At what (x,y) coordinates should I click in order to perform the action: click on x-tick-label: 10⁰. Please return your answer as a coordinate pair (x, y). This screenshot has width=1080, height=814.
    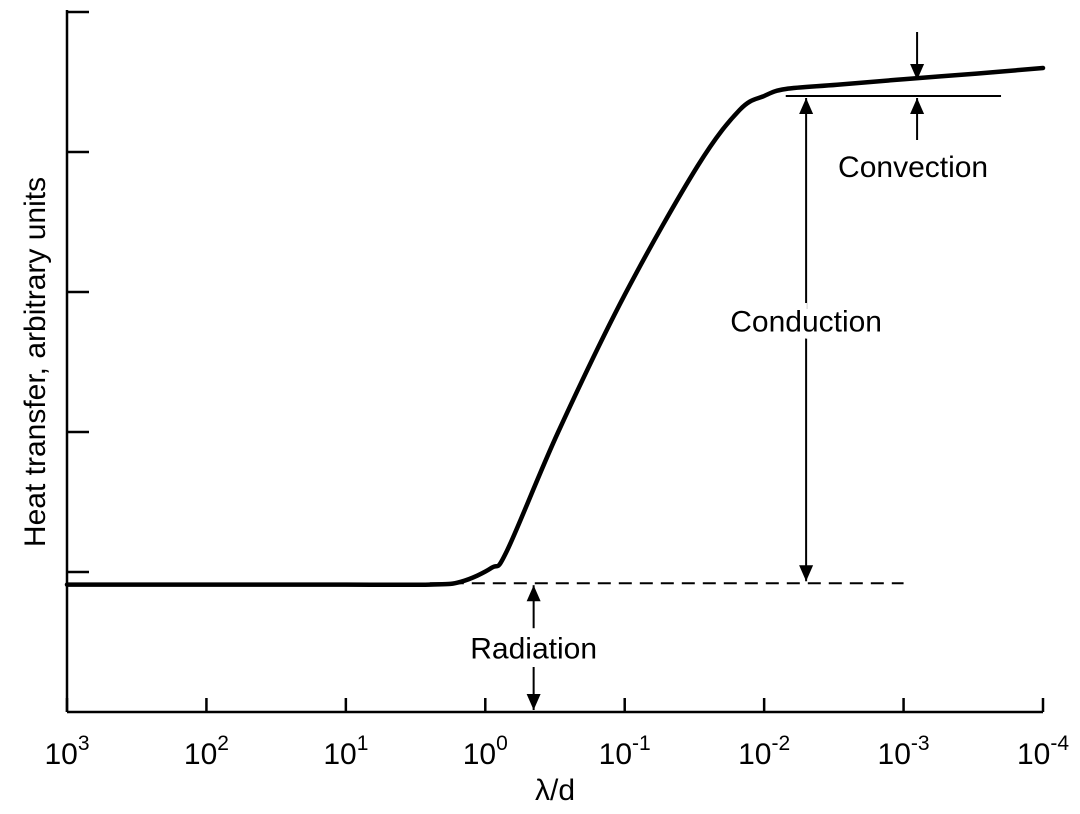
    Looking at the image, I should click on (485, 751).